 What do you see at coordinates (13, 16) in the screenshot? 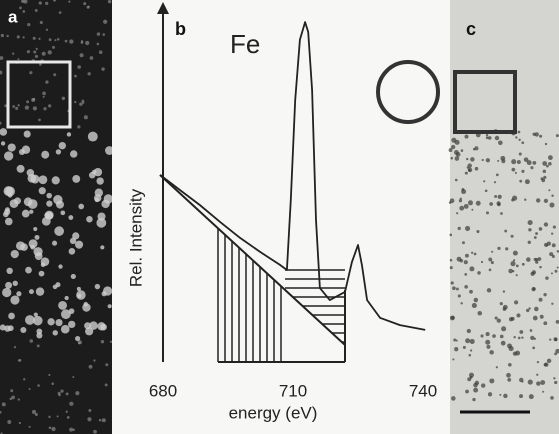
I see `panel-label: a` at bounding box center [13, 16].